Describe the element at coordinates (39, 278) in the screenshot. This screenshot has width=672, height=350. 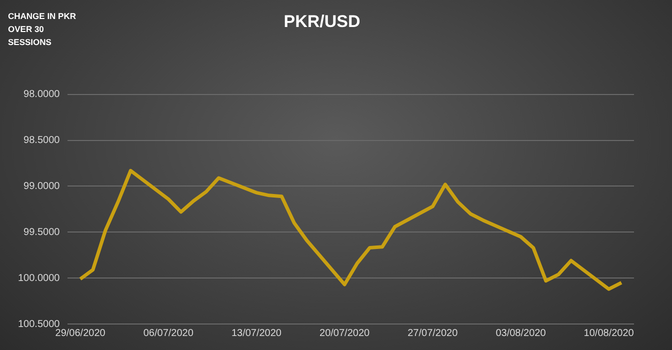
I see `y-tick-label: 100.0000` at that location.